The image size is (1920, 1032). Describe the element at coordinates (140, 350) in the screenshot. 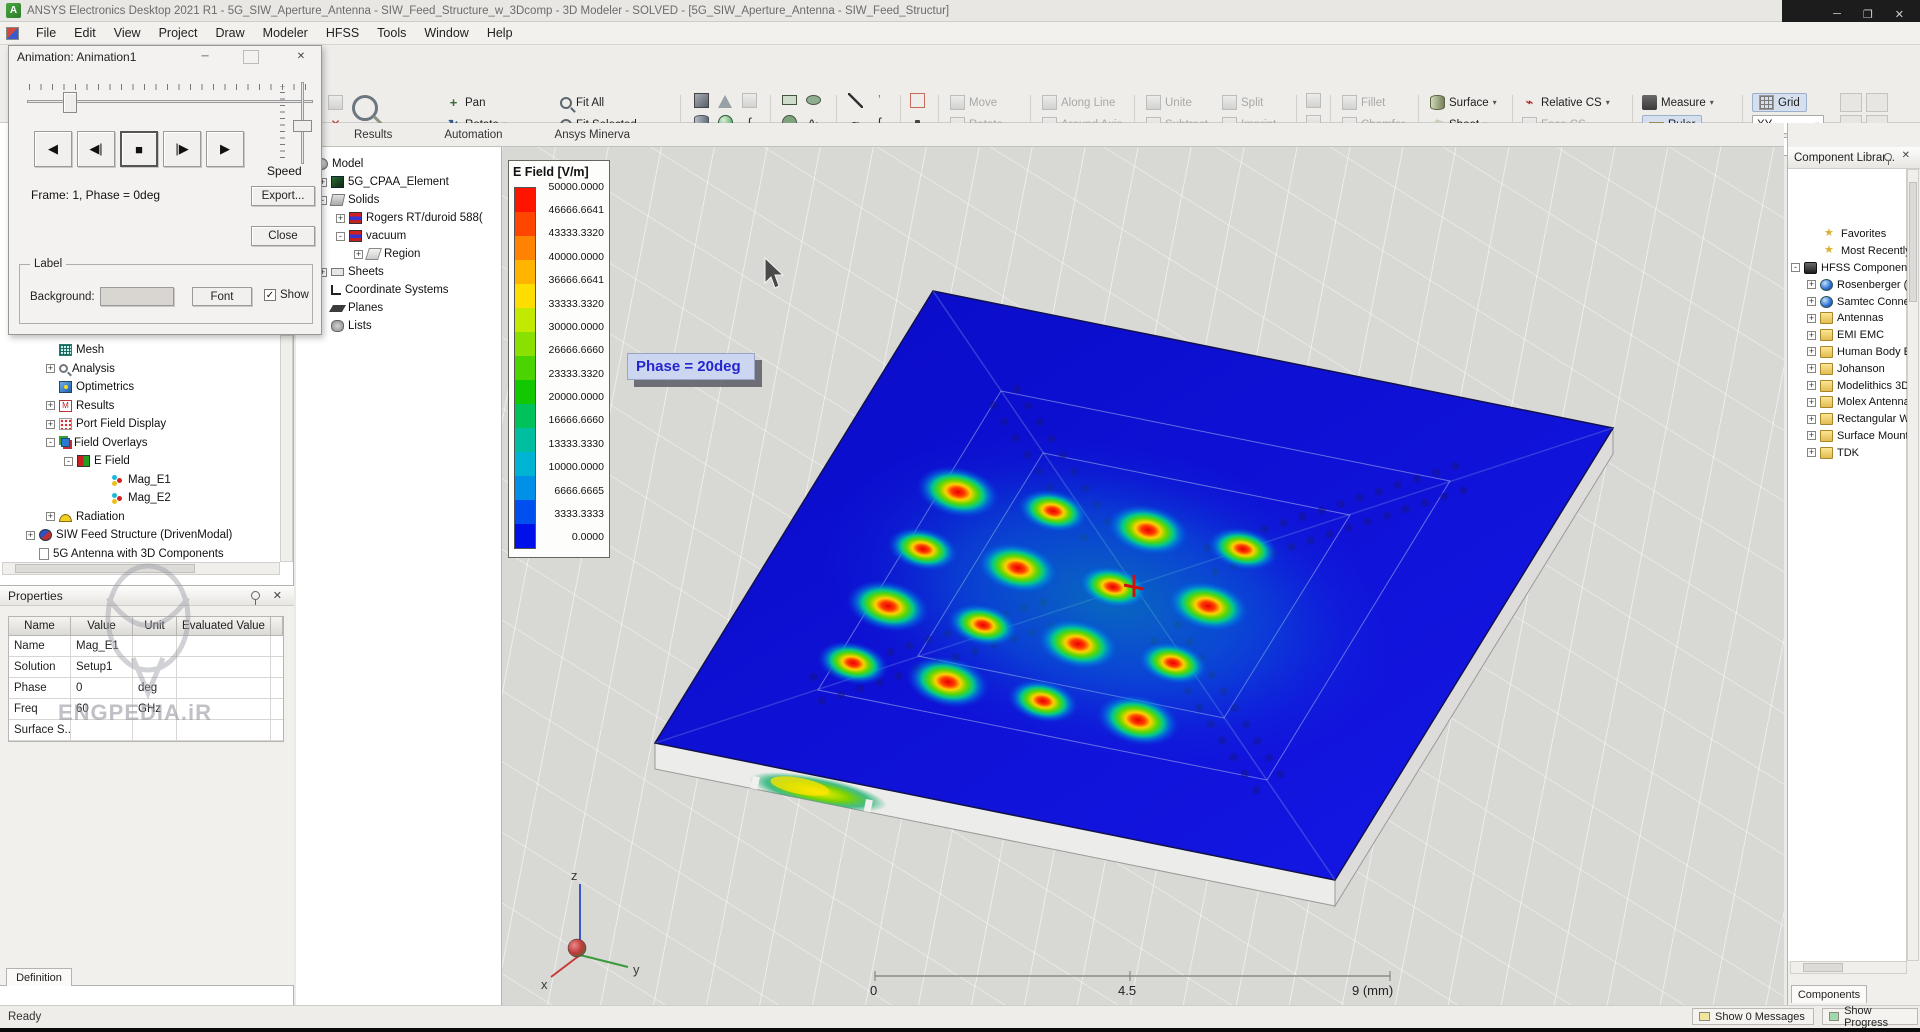

I see `tree-item: Mesh` at that location.